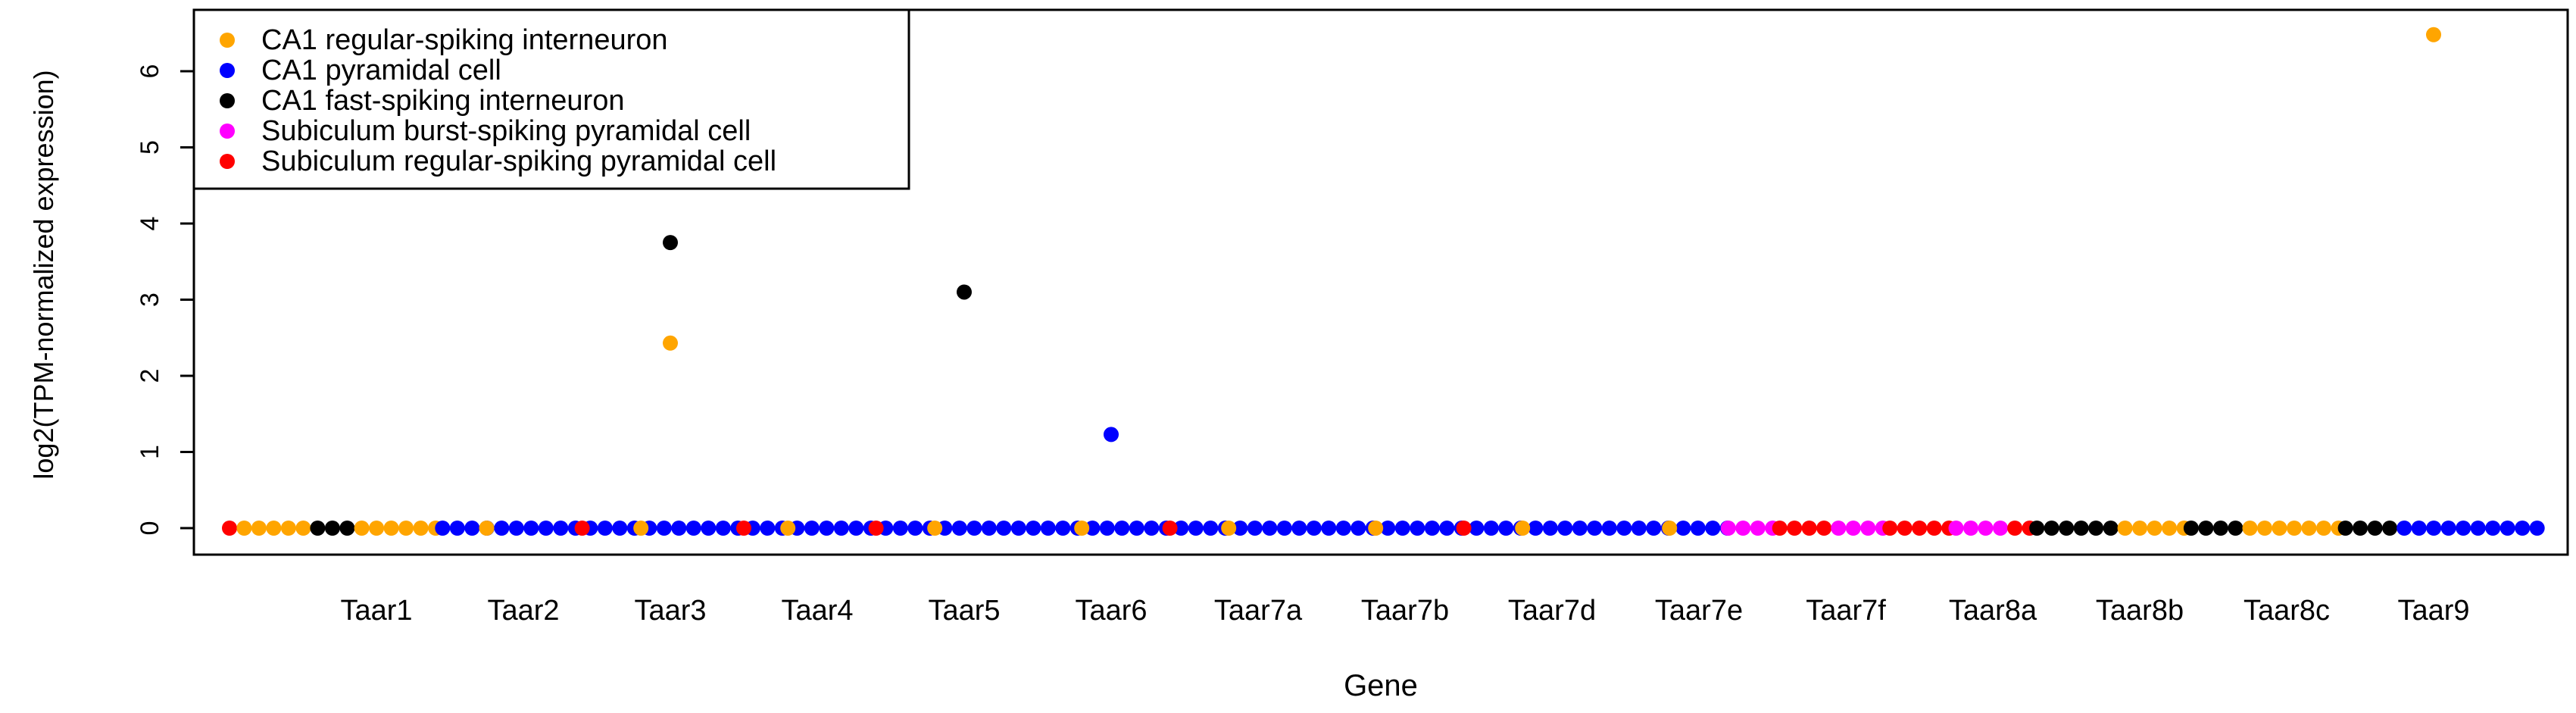 The image size is (2576, 713). Describe the element at coordinates (376, 611) in the screenshot. I see `x-tick-label: Taar1` at that location.